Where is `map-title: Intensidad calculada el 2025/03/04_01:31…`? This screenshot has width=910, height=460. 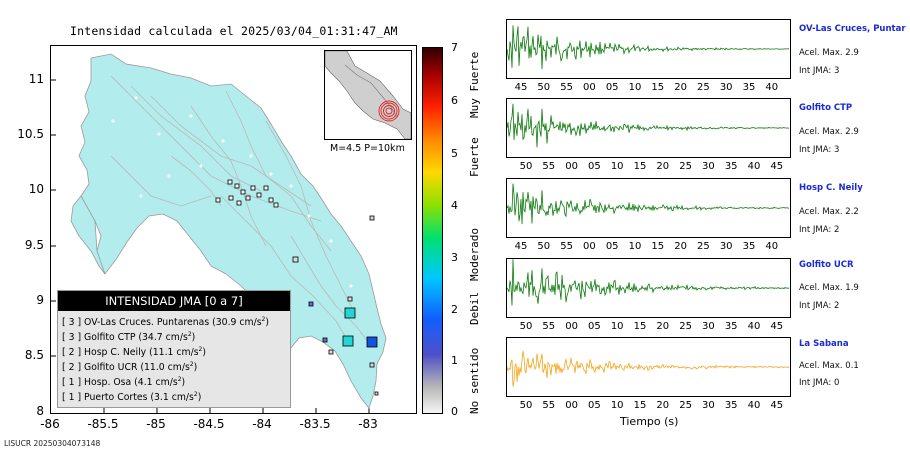
map-title: Intensidad calculada el 2025/03/04_01:31… is located at coordinates (234, 31).